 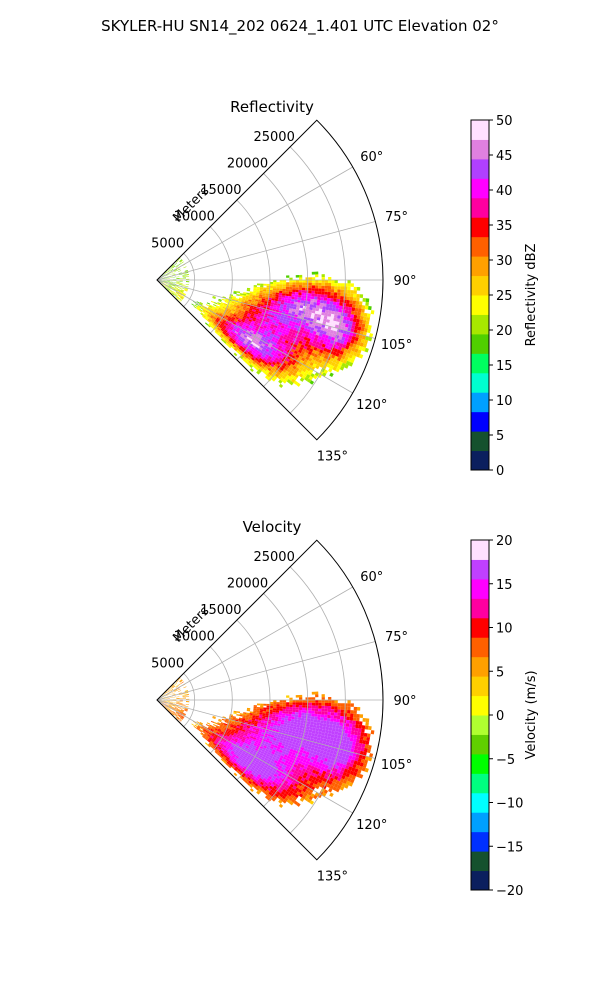 I want to click on angular-tick-label: 135°, so click(x=332, y=456).